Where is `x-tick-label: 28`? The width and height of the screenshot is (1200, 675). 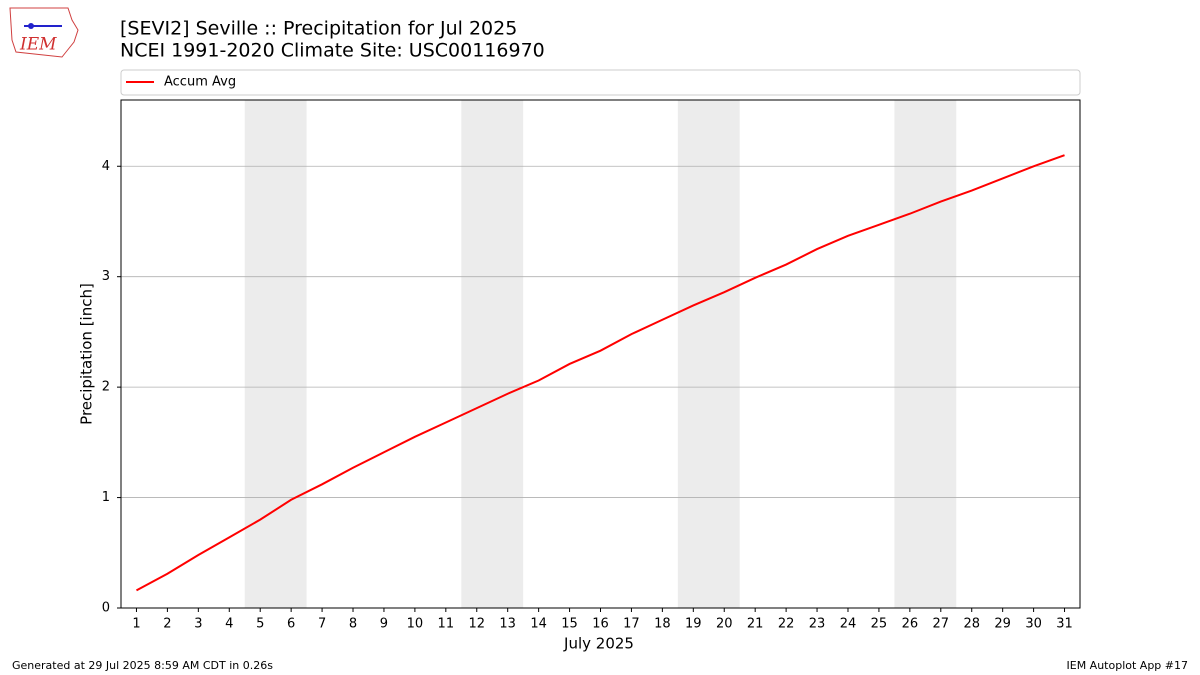
x-tick-label: 28 is located at coordinates (971, 624).